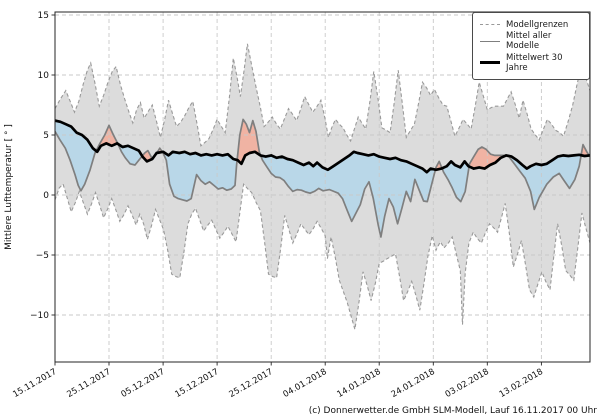  I want to click on y-tick-label: 15, so click(43, 16).